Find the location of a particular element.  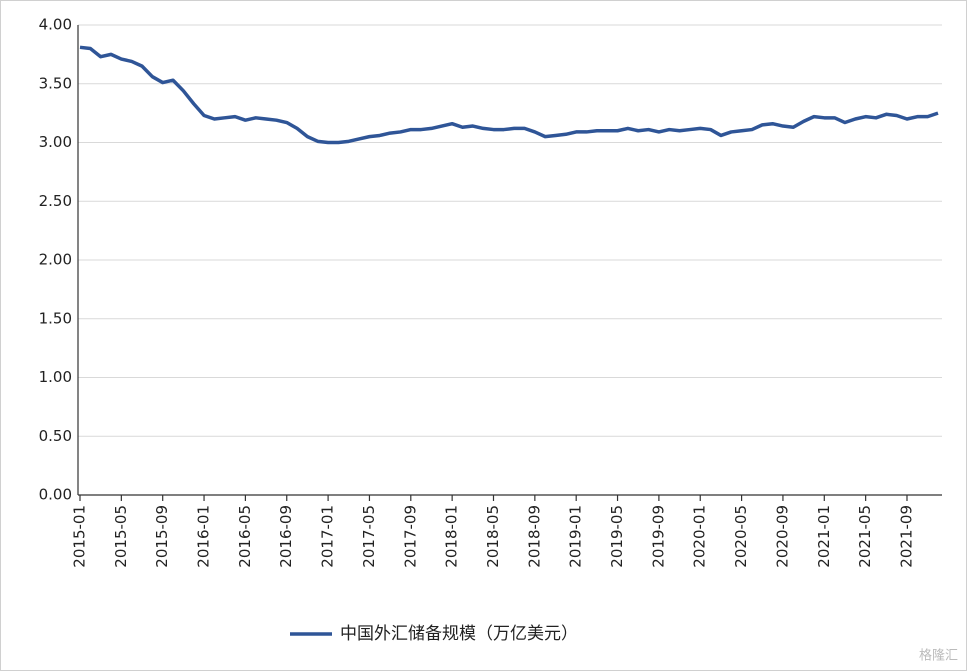

data-line is located at coordinates (509, 95).